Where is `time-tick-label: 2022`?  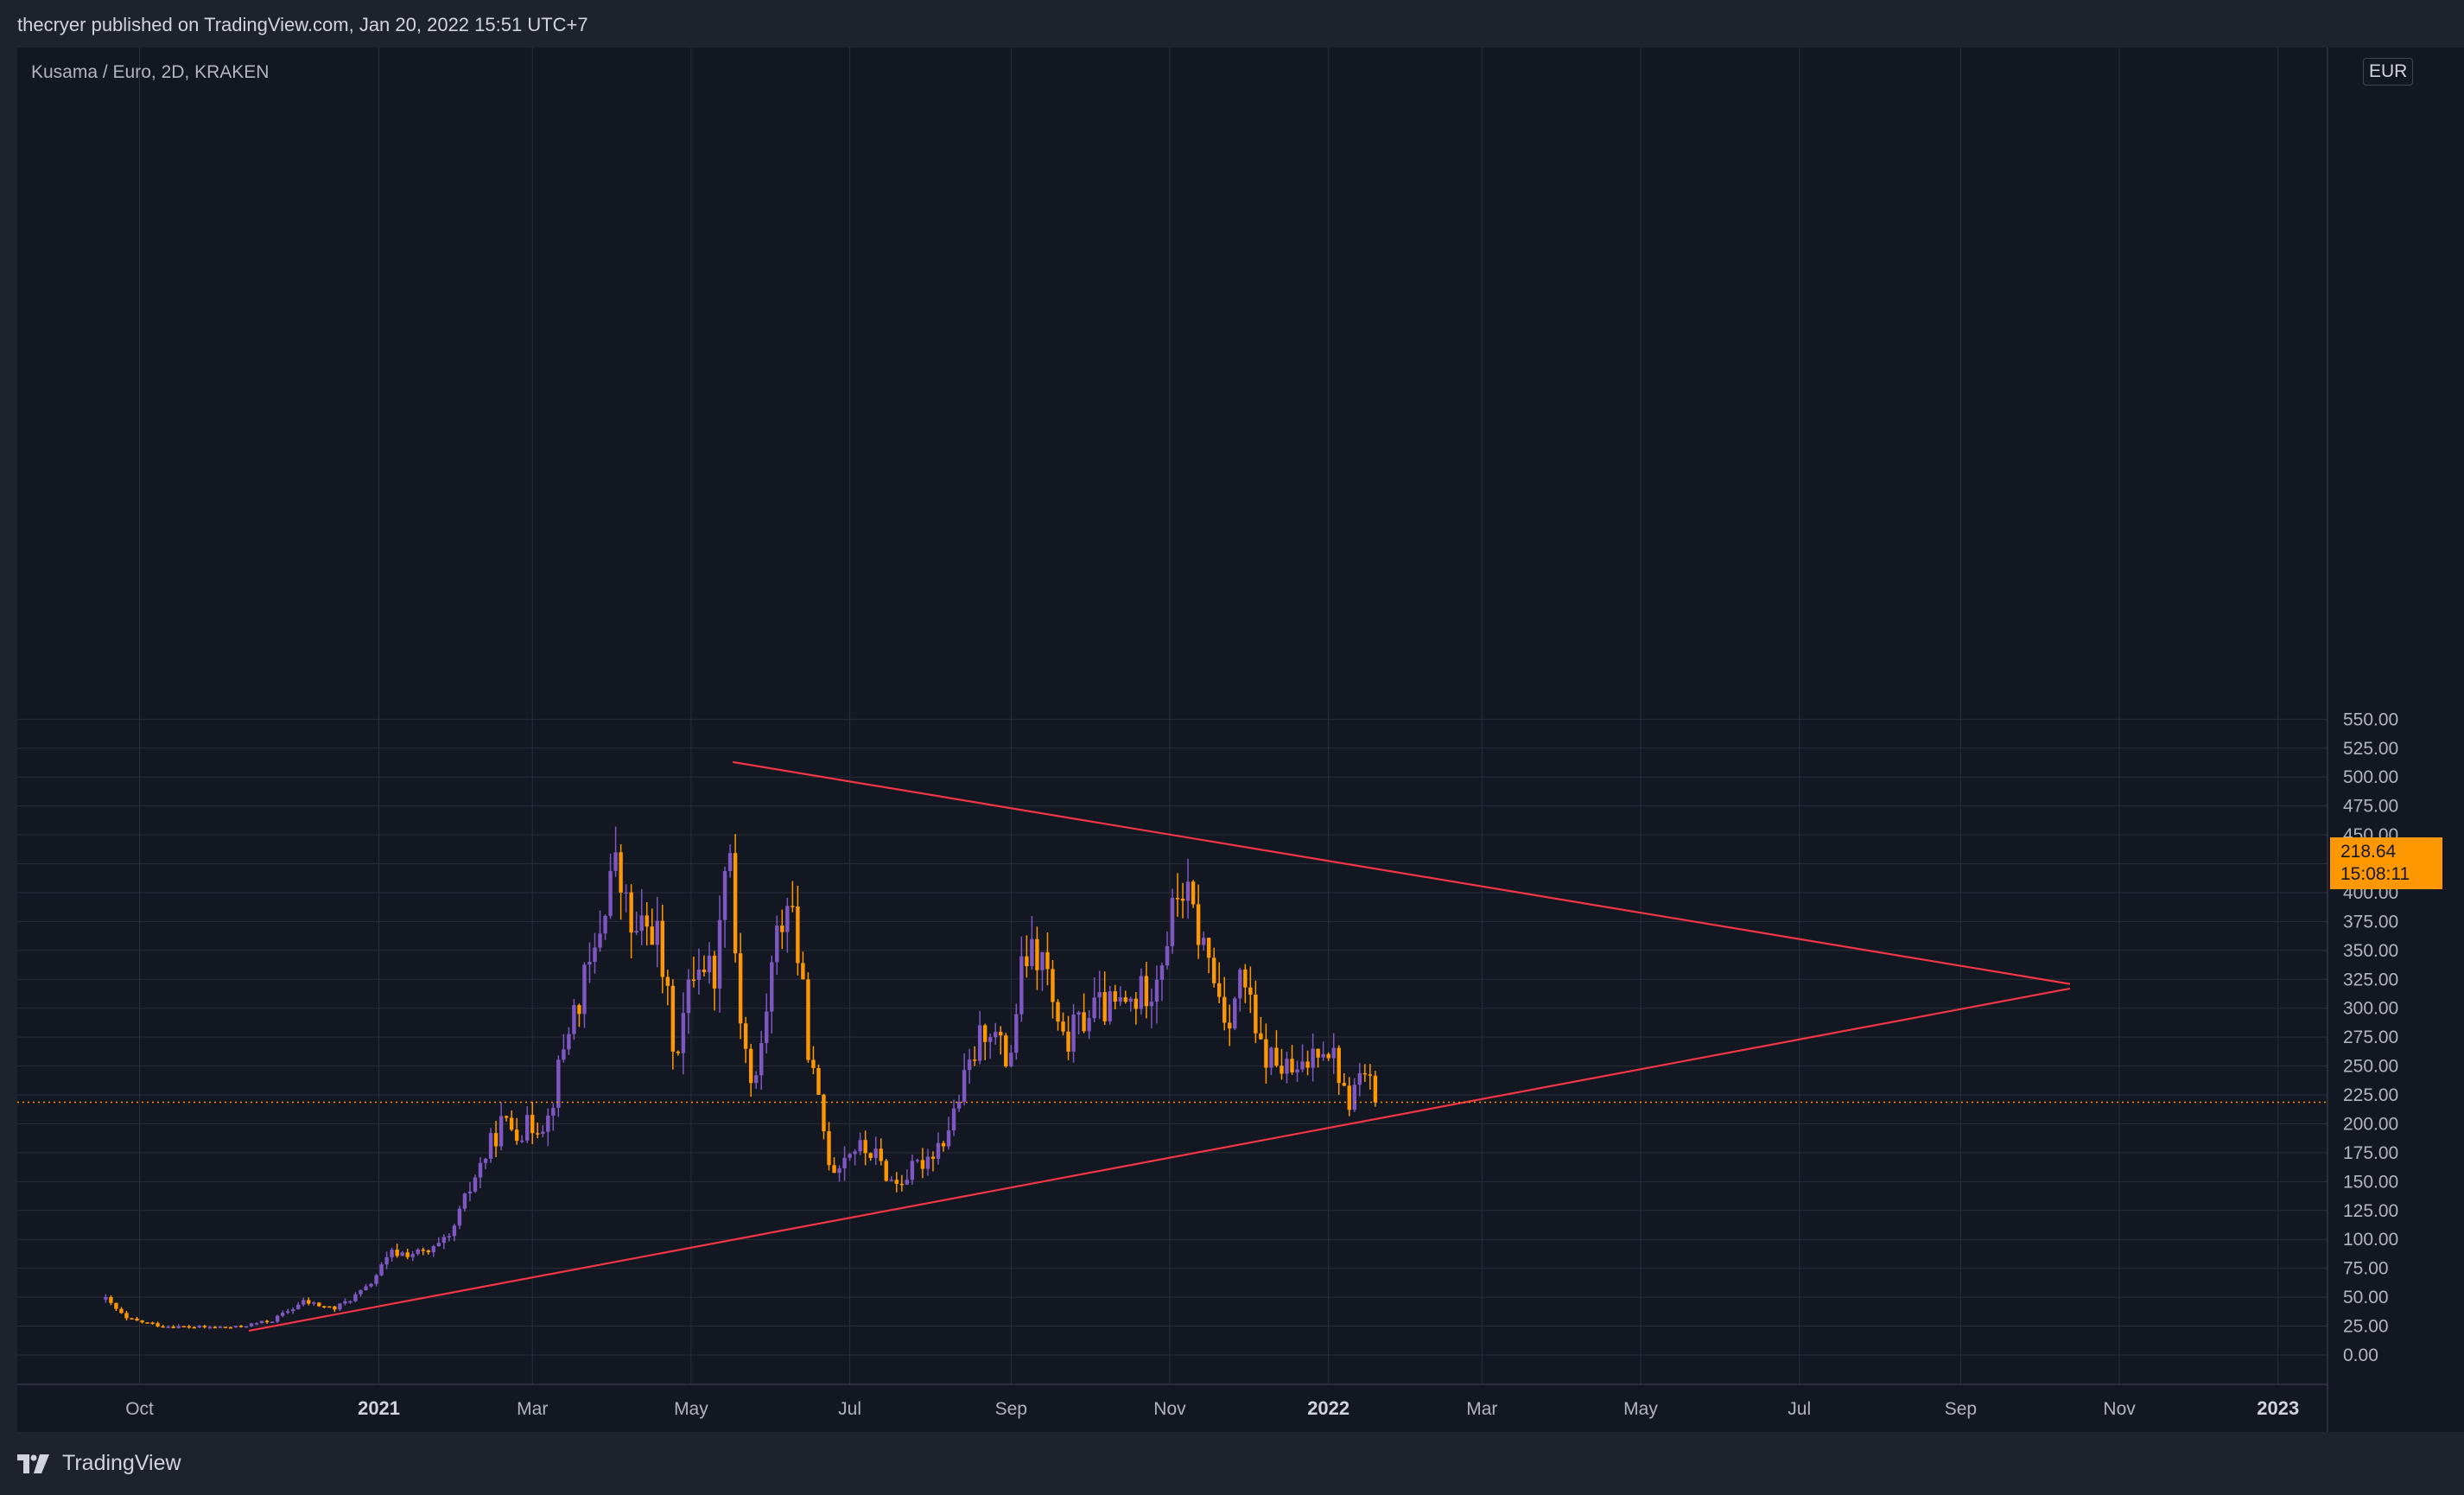
time-tick-label: 2022 is located at coordinates (1328, 1408).